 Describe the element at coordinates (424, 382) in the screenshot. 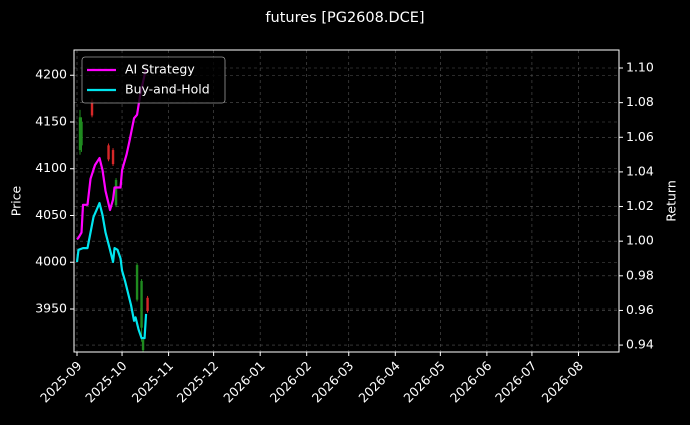

I see `x-tick-label: 2026-05` at that location.